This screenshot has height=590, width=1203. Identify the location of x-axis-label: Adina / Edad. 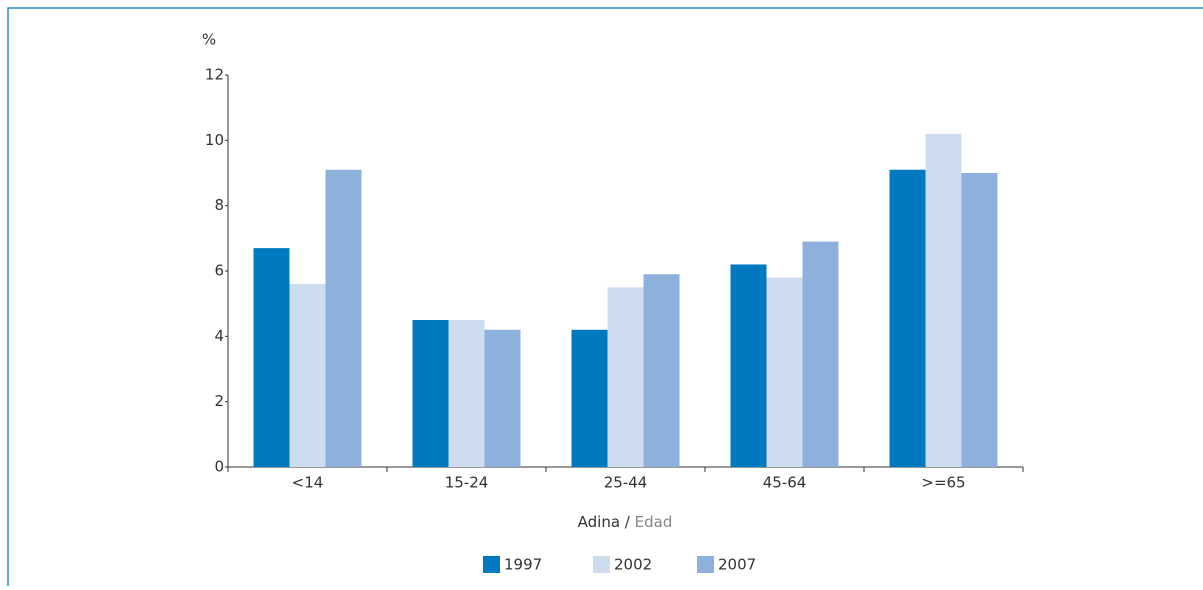
(625, 522).